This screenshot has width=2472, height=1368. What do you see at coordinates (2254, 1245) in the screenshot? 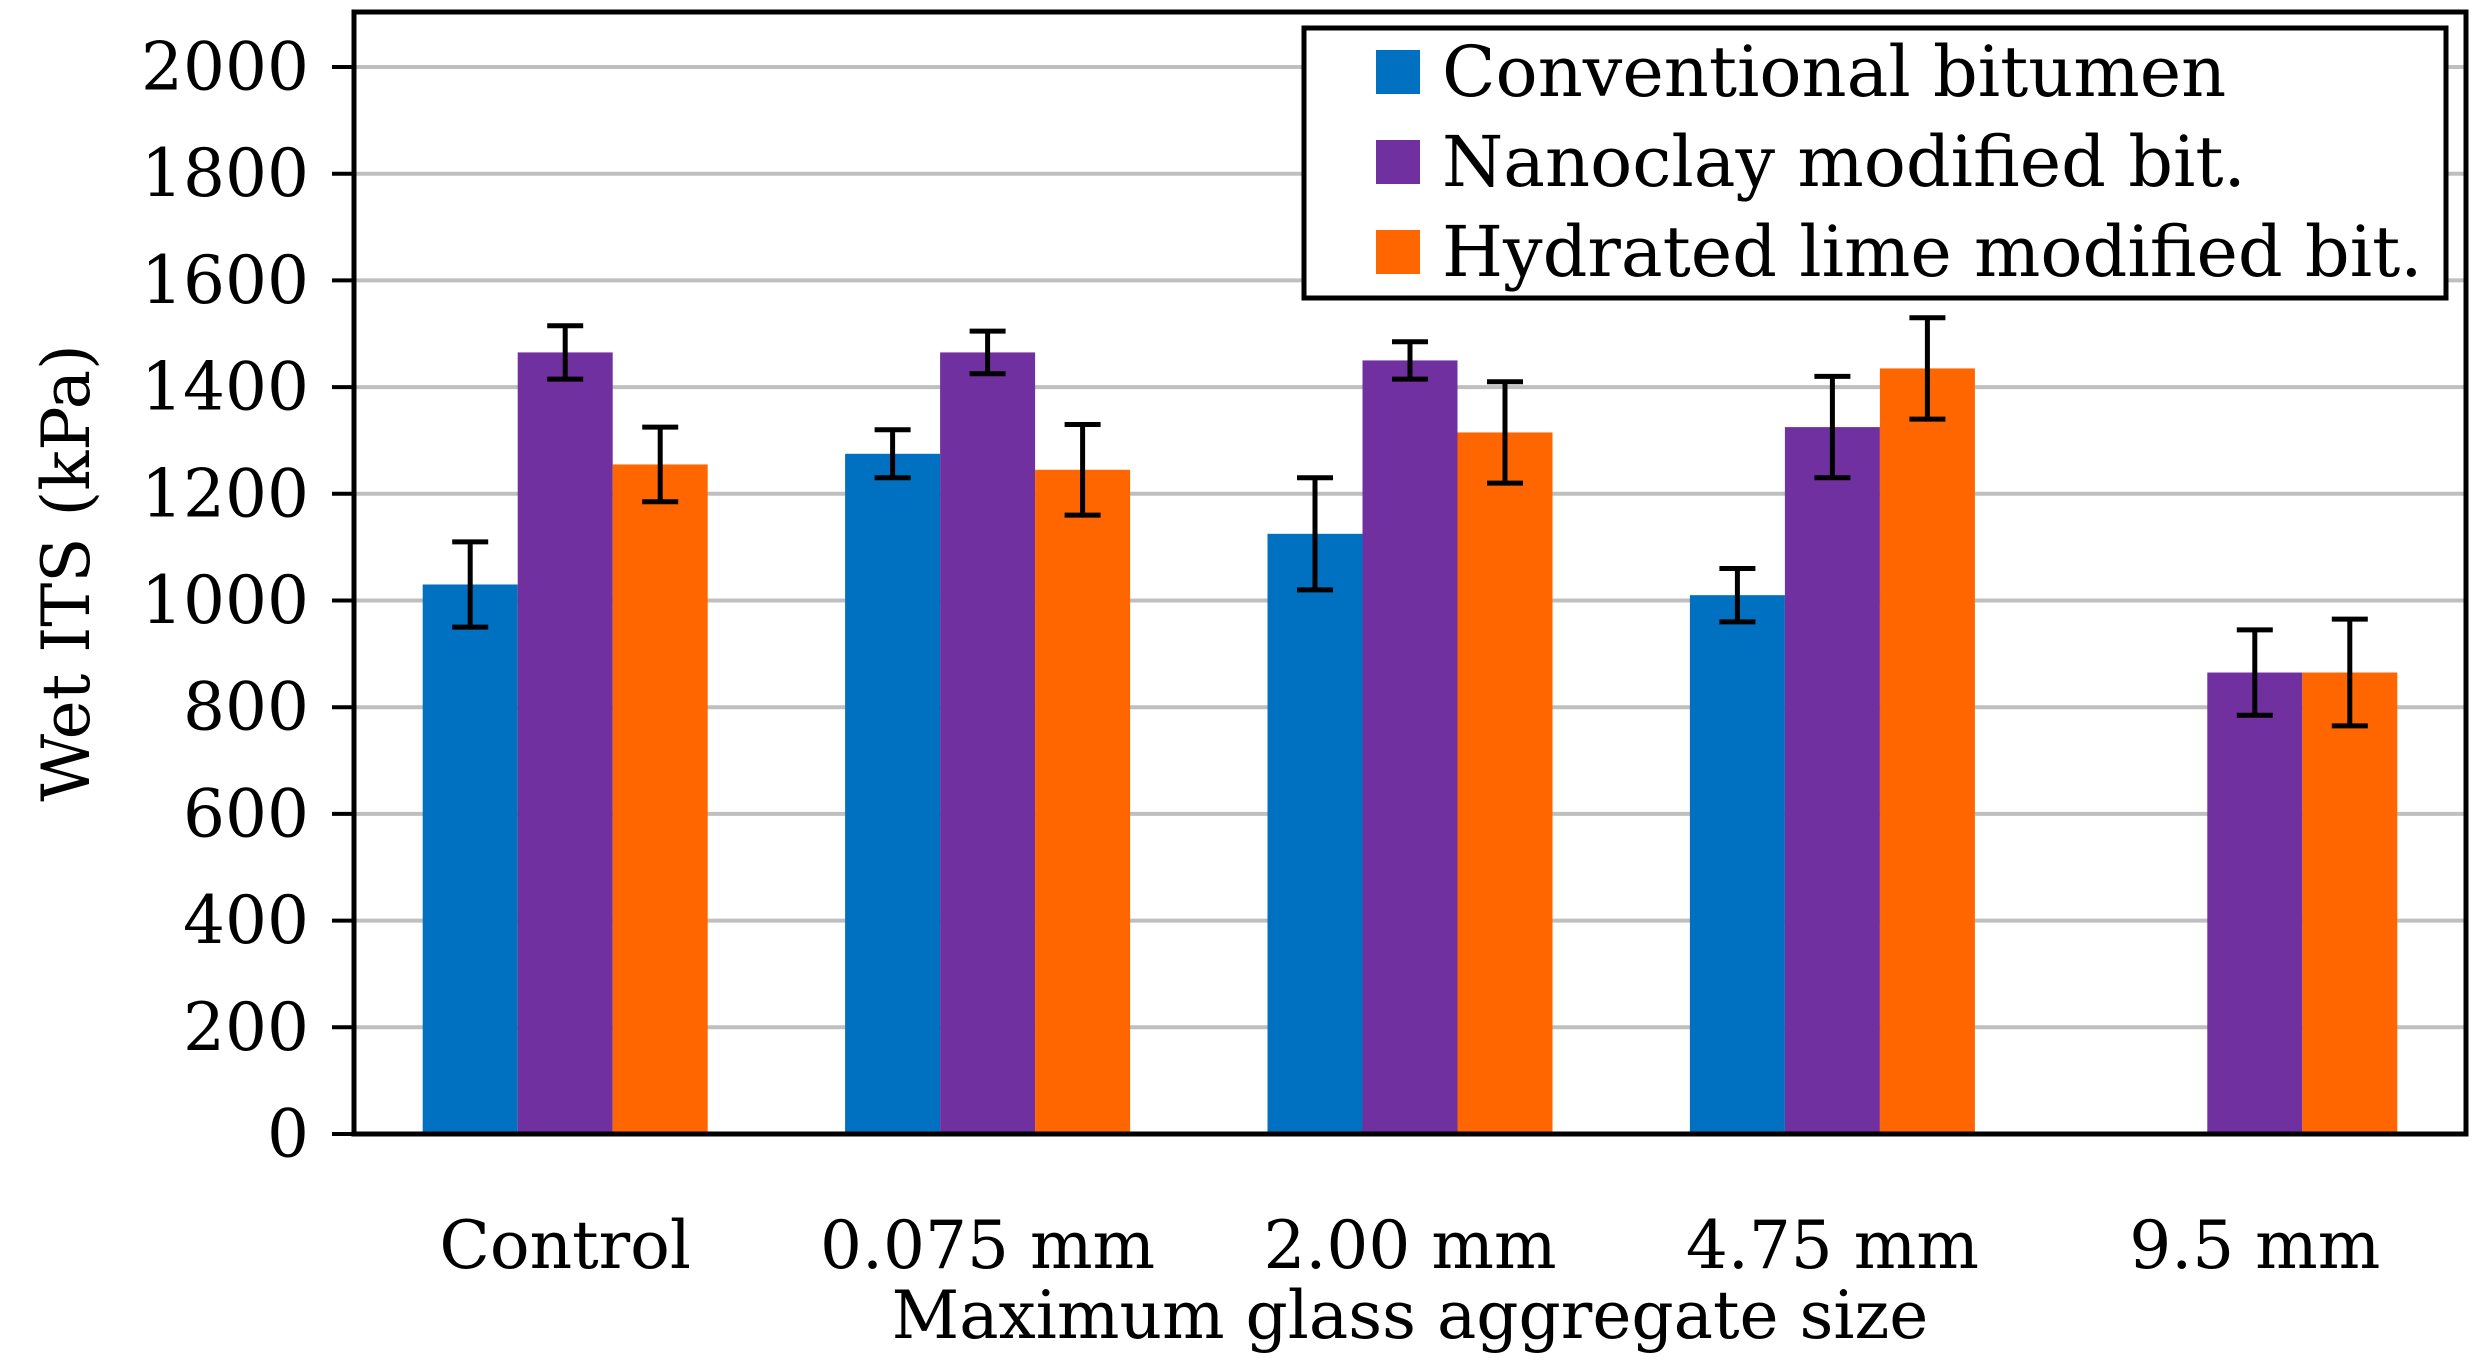
I see `x-tick-label: 9.5 mm` at bounding box center [2254, 1245].